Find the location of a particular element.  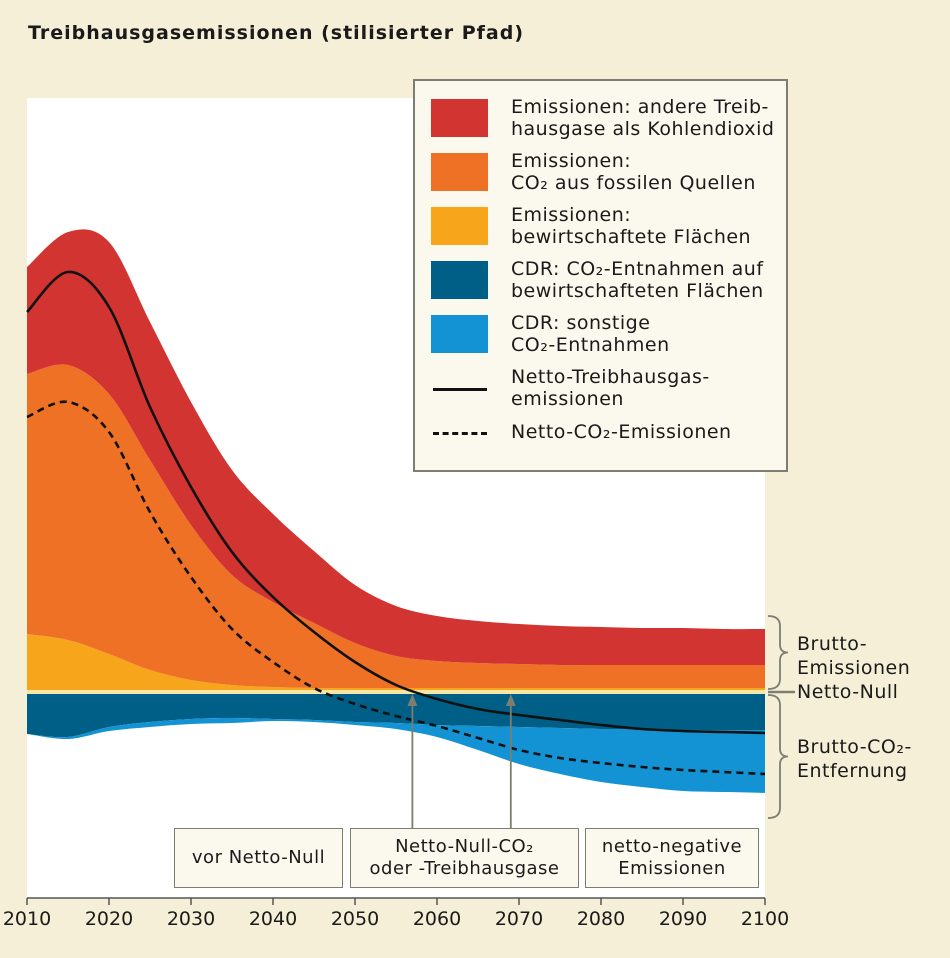

x-tick-label: 2100 is located at coordinates (765, 919).